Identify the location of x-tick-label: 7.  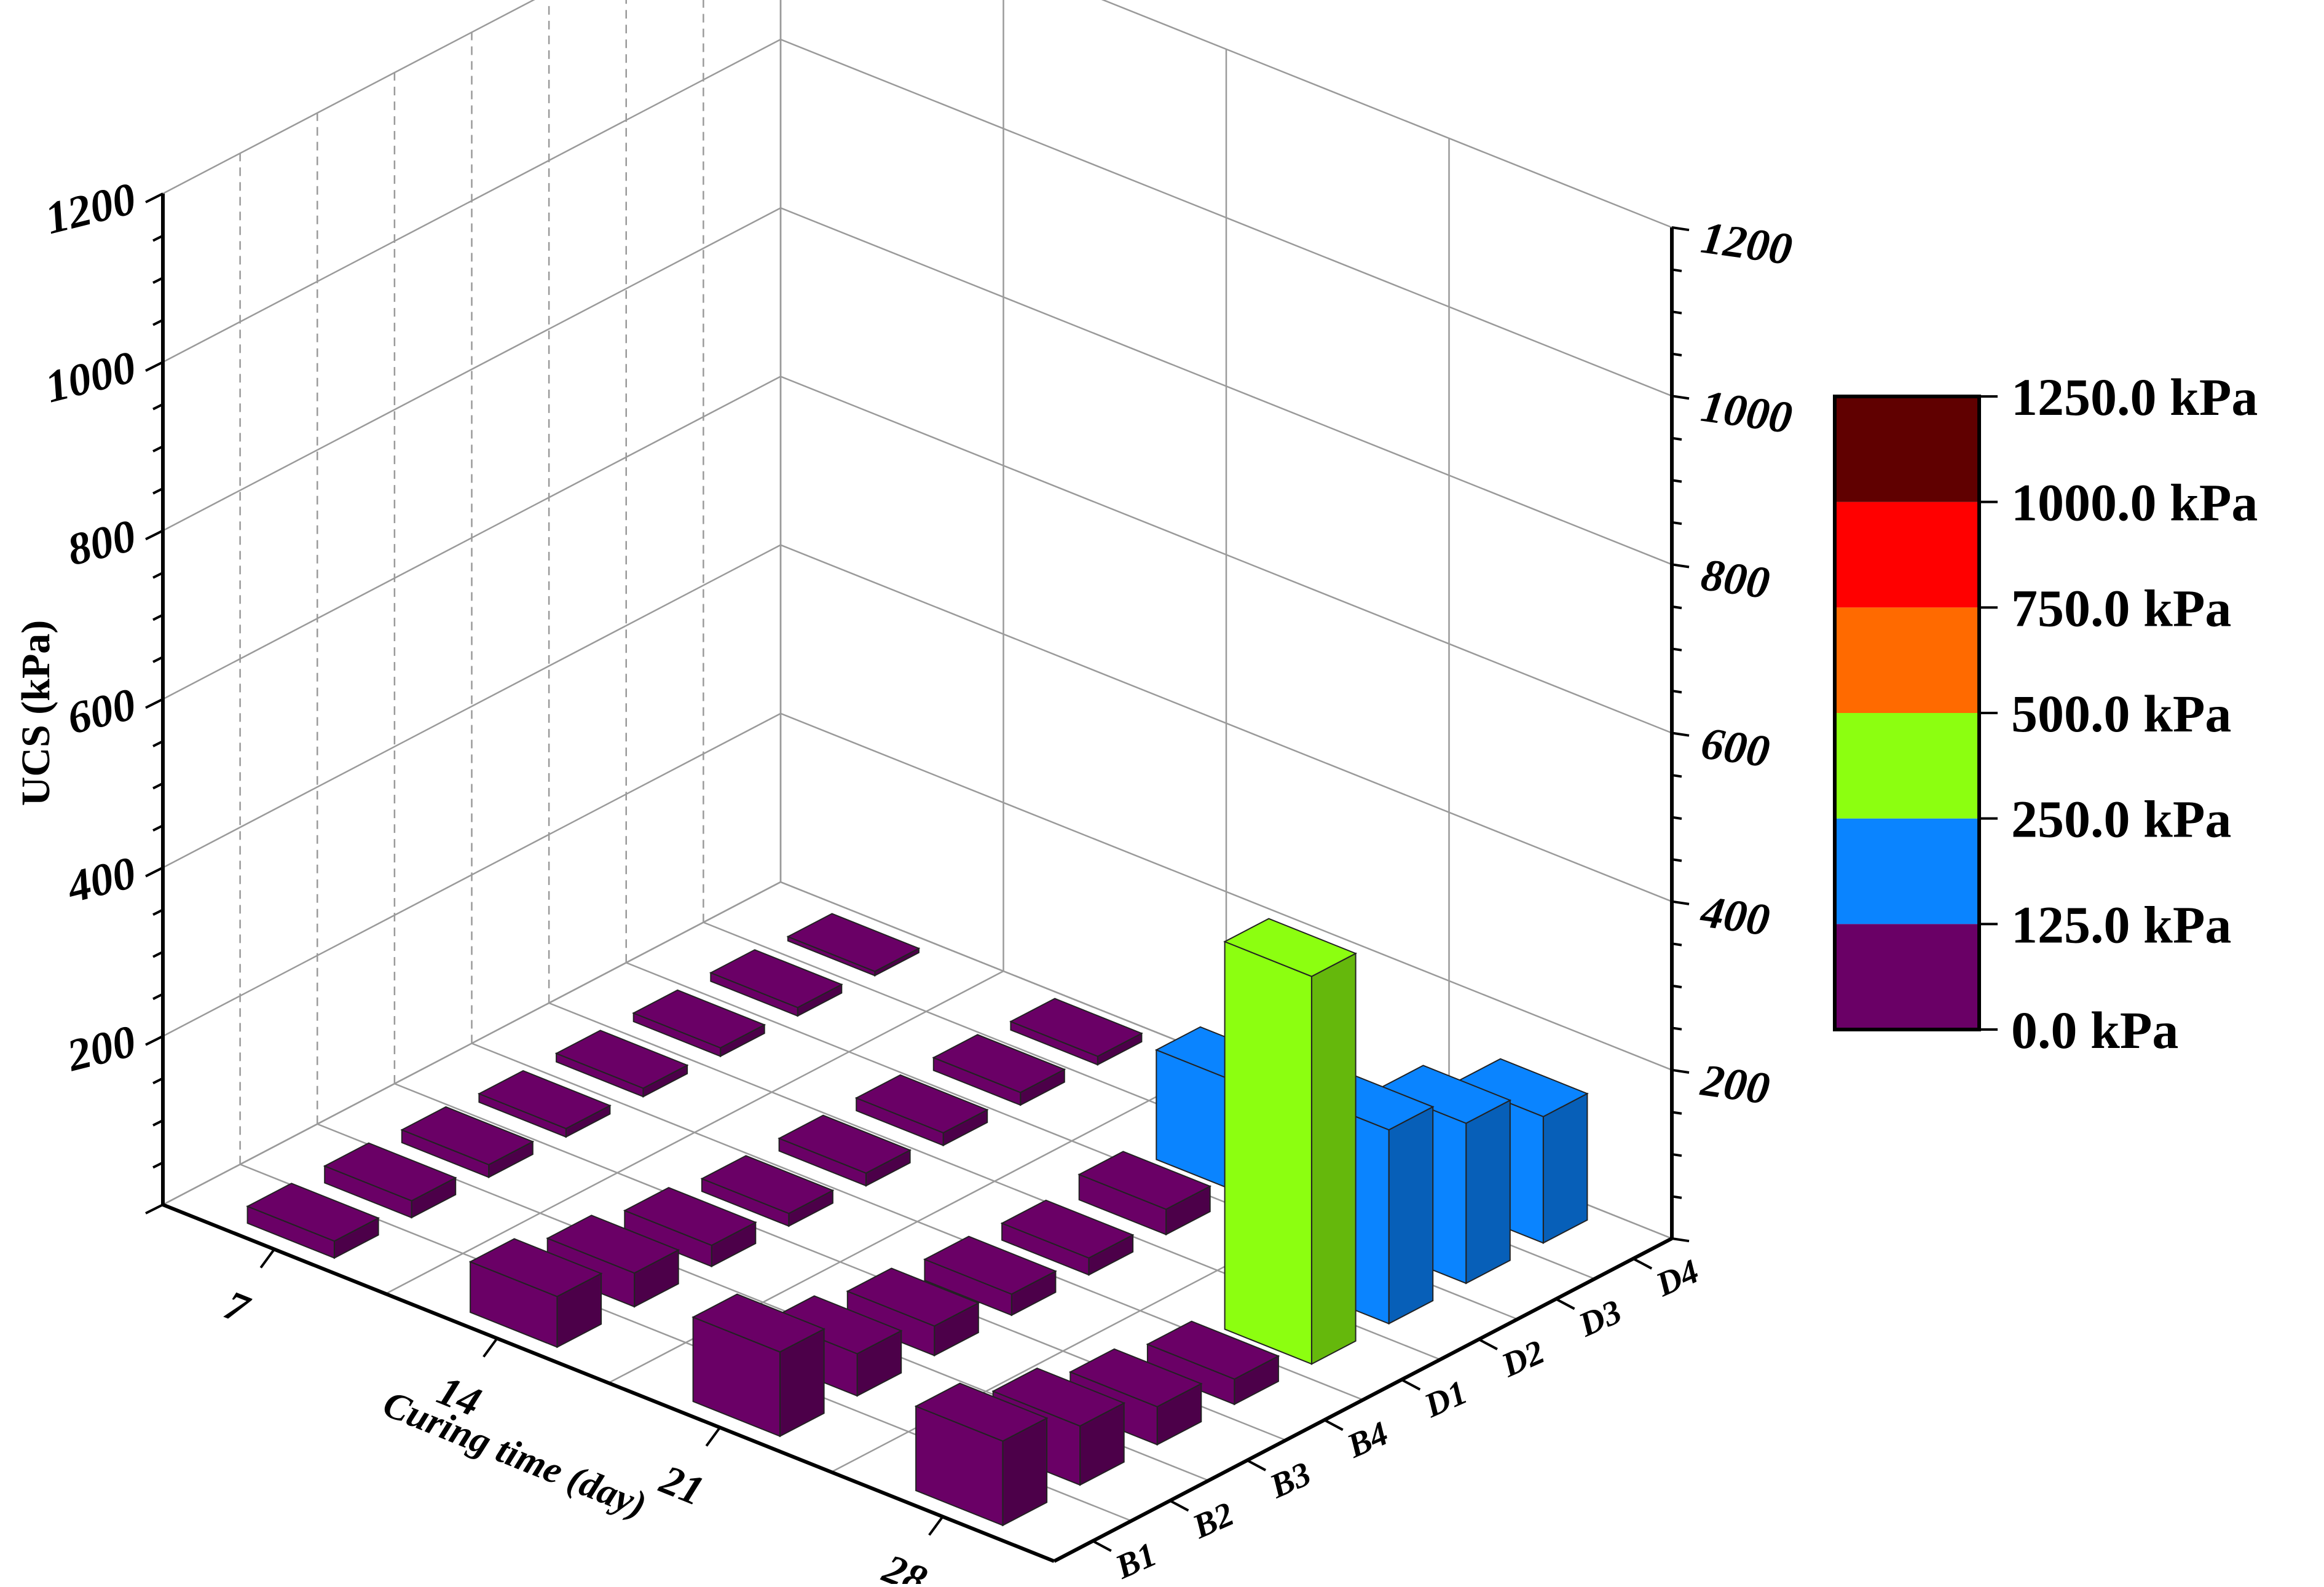
(237, 1307).